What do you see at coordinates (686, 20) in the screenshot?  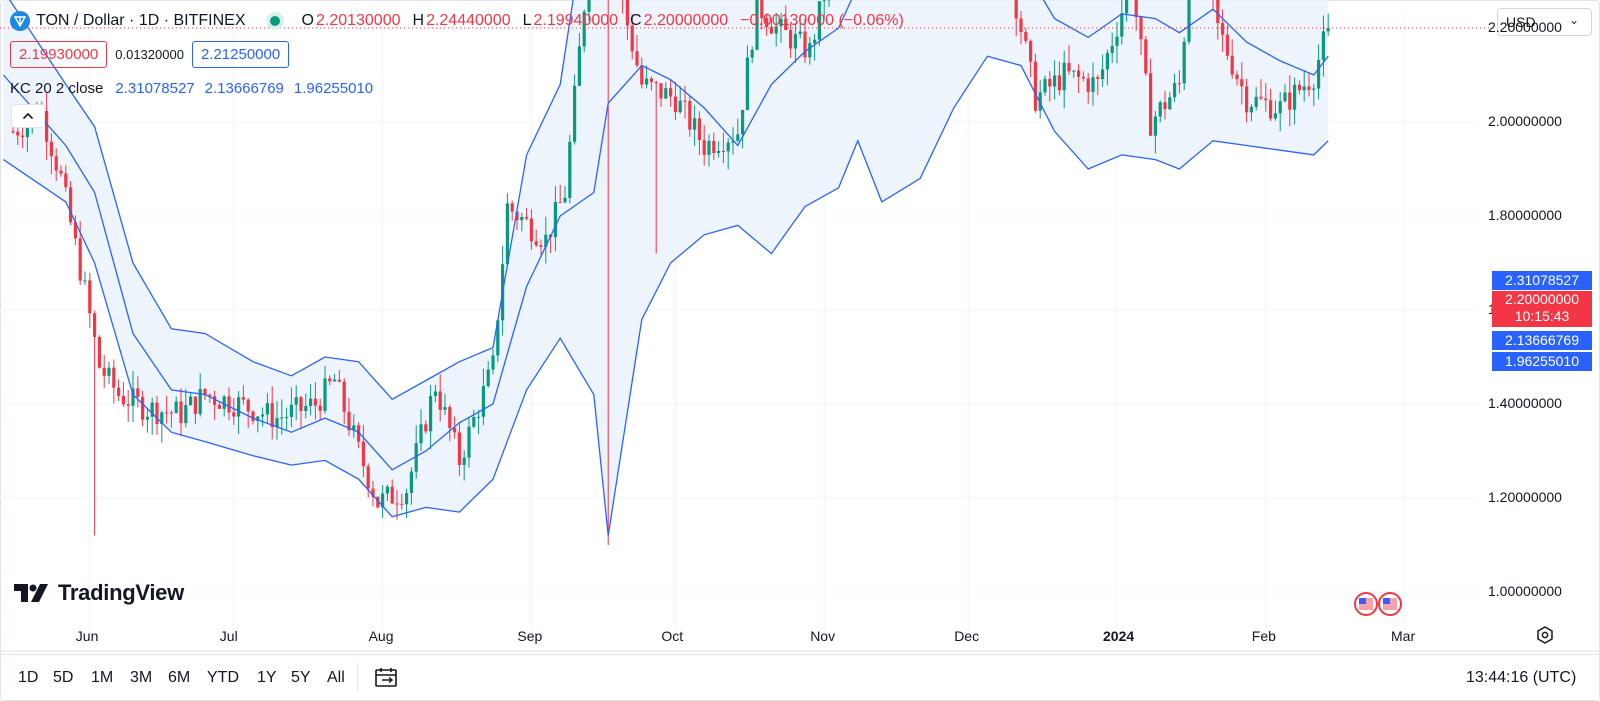 I see `close-value: 2.20000000` at bounding box center [686, 20].